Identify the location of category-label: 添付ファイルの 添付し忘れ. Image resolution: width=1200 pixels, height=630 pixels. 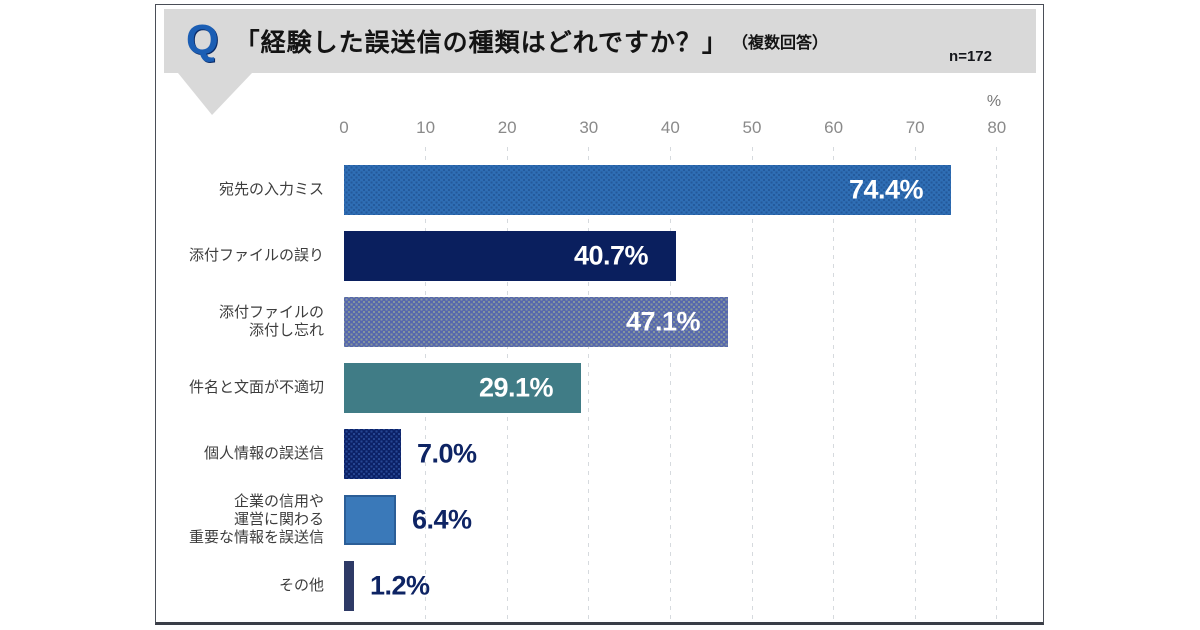
(271, 321).